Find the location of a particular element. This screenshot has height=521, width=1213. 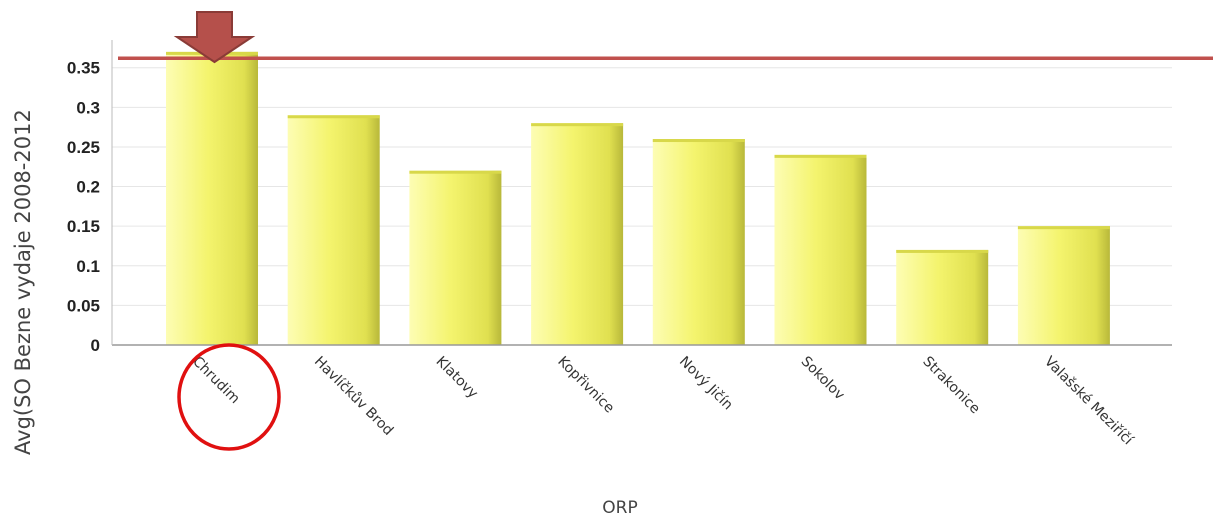

y-tick-label: 0 is located at coordinates (95, 345).